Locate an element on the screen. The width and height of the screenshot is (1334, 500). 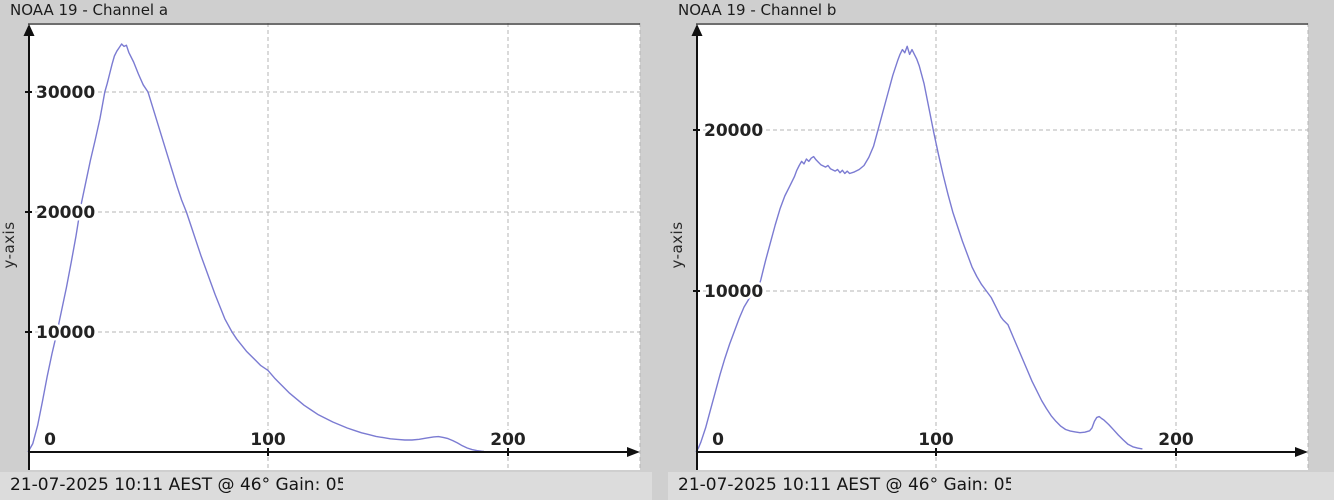
y-tick-label: 30000 is located at coordinates (65, 93).